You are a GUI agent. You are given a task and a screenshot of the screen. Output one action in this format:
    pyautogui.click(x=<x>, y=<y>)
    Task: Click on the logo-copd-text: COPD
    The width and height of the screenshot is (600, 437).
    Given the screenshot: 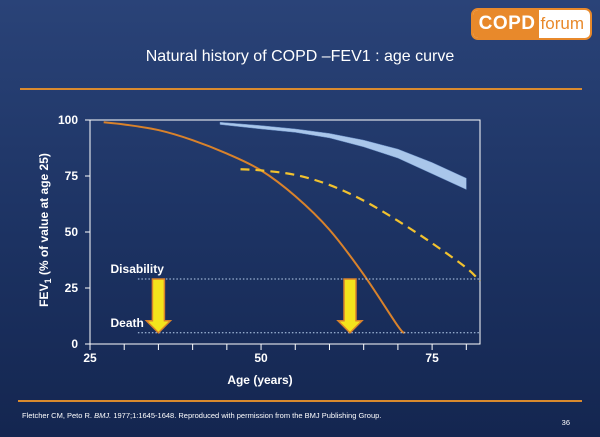 What is the action you would take?
    pyautogui.click(x=505, y=24)
    